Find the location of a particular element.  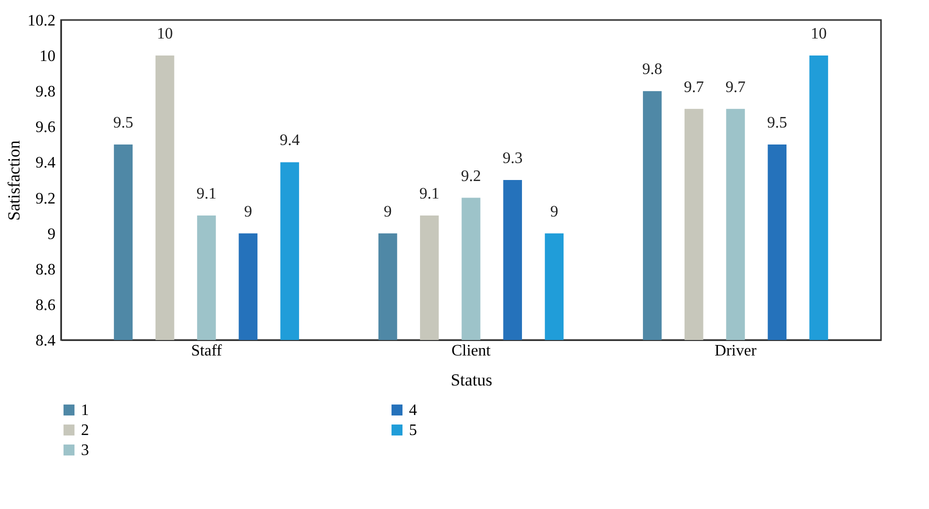

x-tick-label: Driver is located at coordinates (736, 351).